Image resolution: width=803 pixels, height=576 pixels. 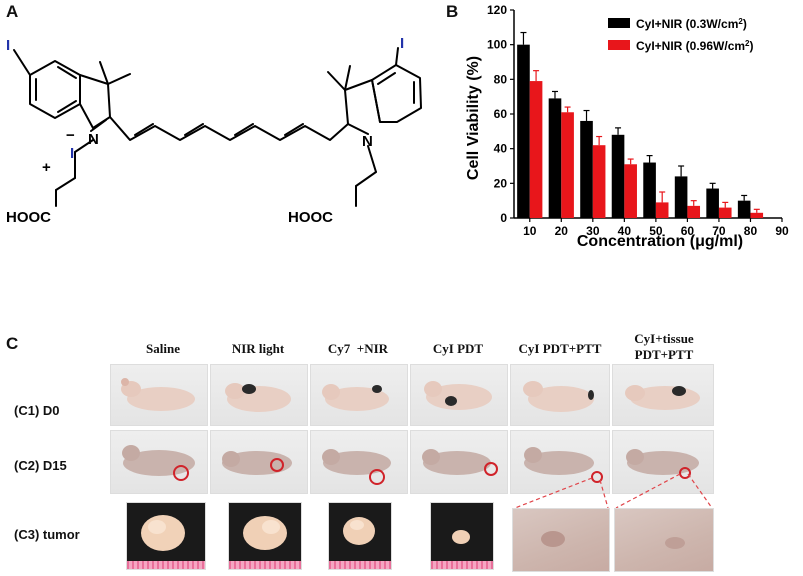 I want to click on photo-d15-saline, so click(x=159, y=462).